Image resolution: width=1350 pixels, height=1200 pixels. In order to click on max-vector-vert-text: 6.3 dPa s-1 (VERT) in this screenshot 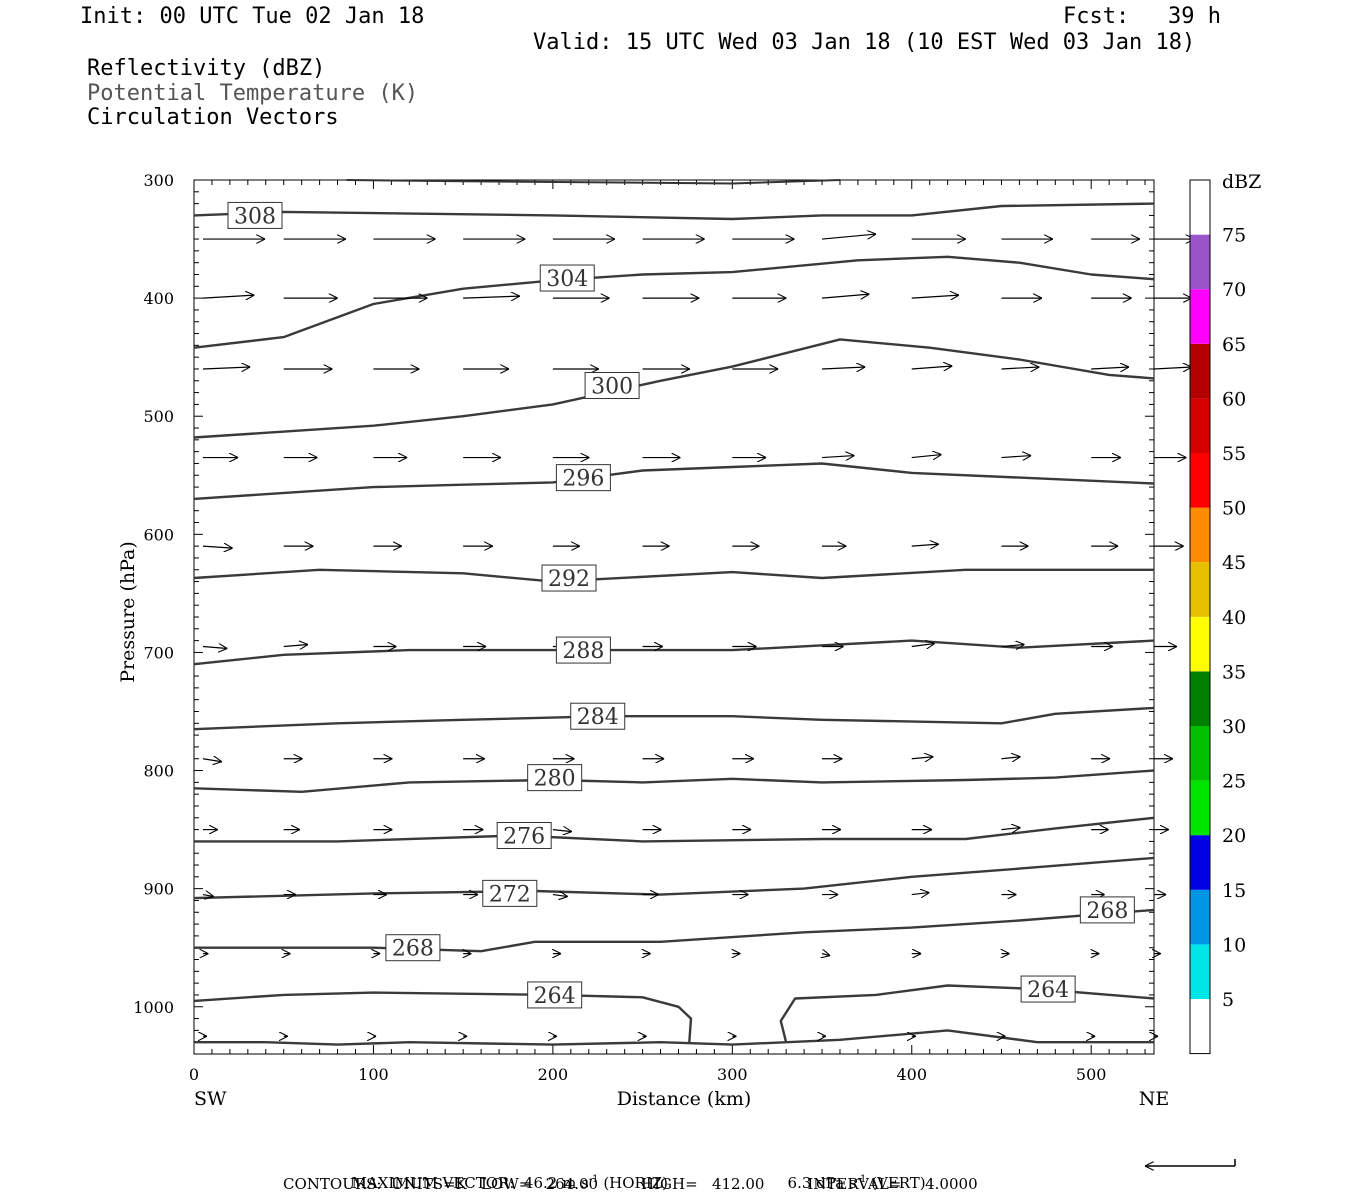, I will do `click(852, 1174)`.